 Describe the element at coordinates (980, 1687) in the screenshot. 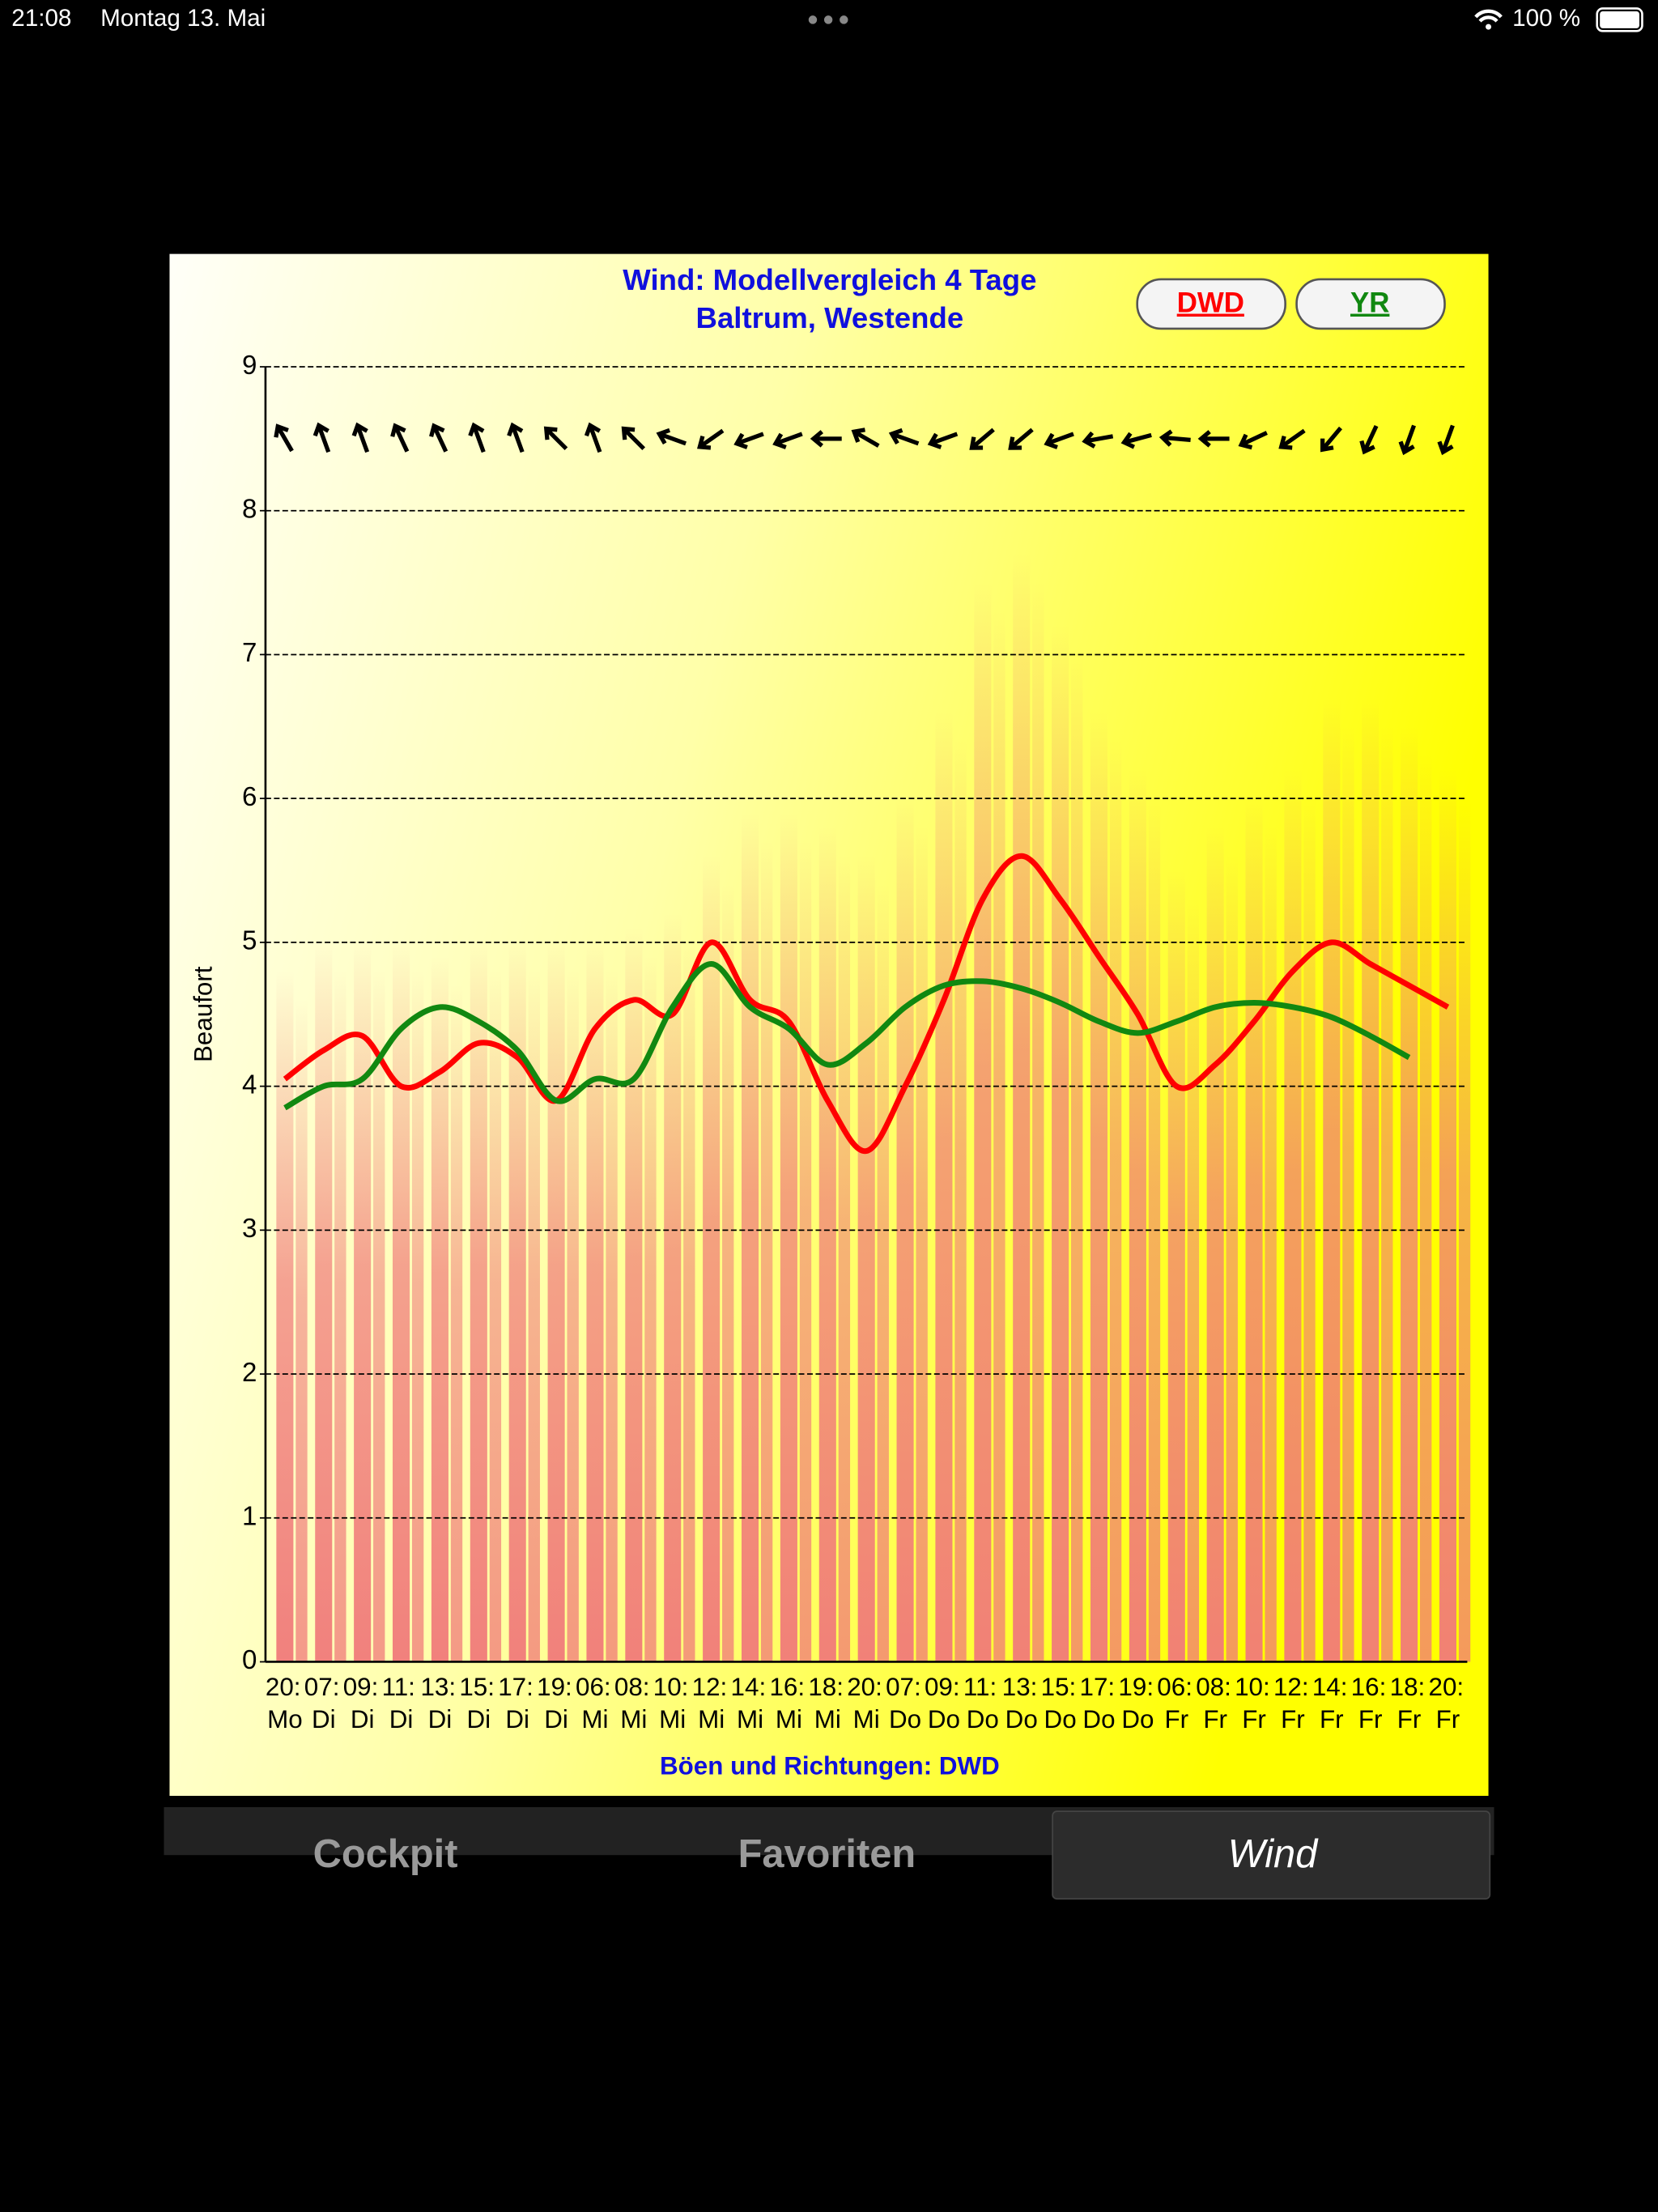

I see `x-tick-label: 11:` at that location.